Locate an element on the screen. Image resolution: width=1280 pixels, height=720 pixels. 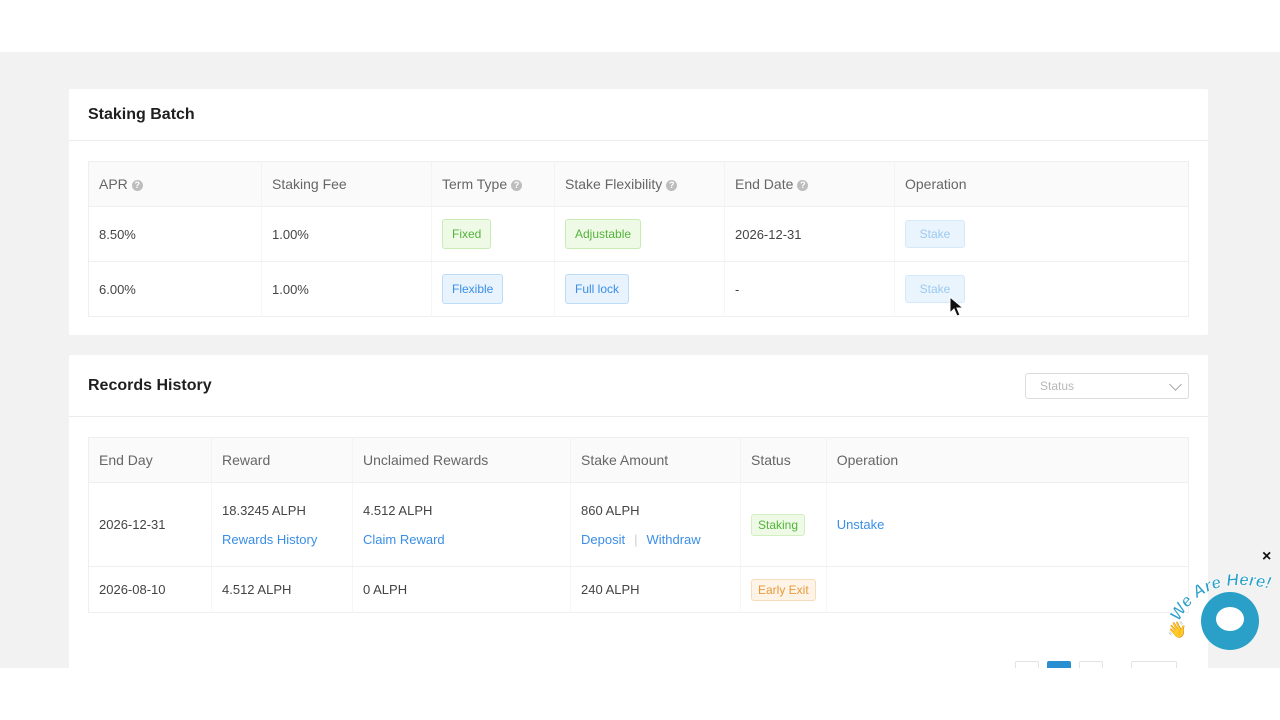
status-badge: Early Exit is located at coordinates (783, 589).